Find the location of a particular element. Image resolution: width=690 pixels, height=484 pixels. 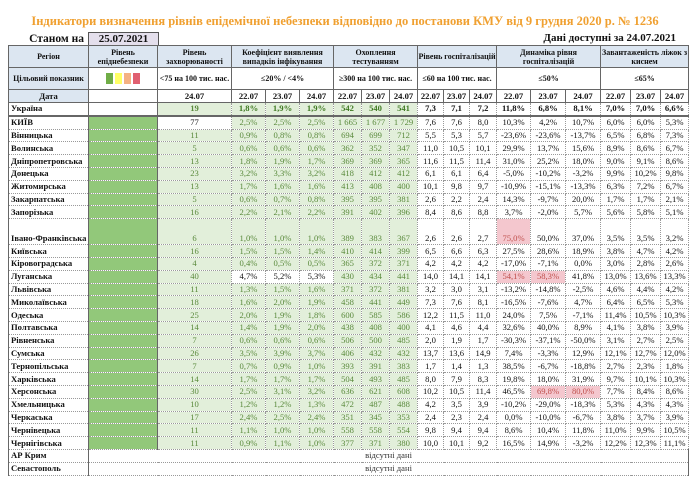

coefficient-cell: 3,9% is located at coordinates (282, 353).